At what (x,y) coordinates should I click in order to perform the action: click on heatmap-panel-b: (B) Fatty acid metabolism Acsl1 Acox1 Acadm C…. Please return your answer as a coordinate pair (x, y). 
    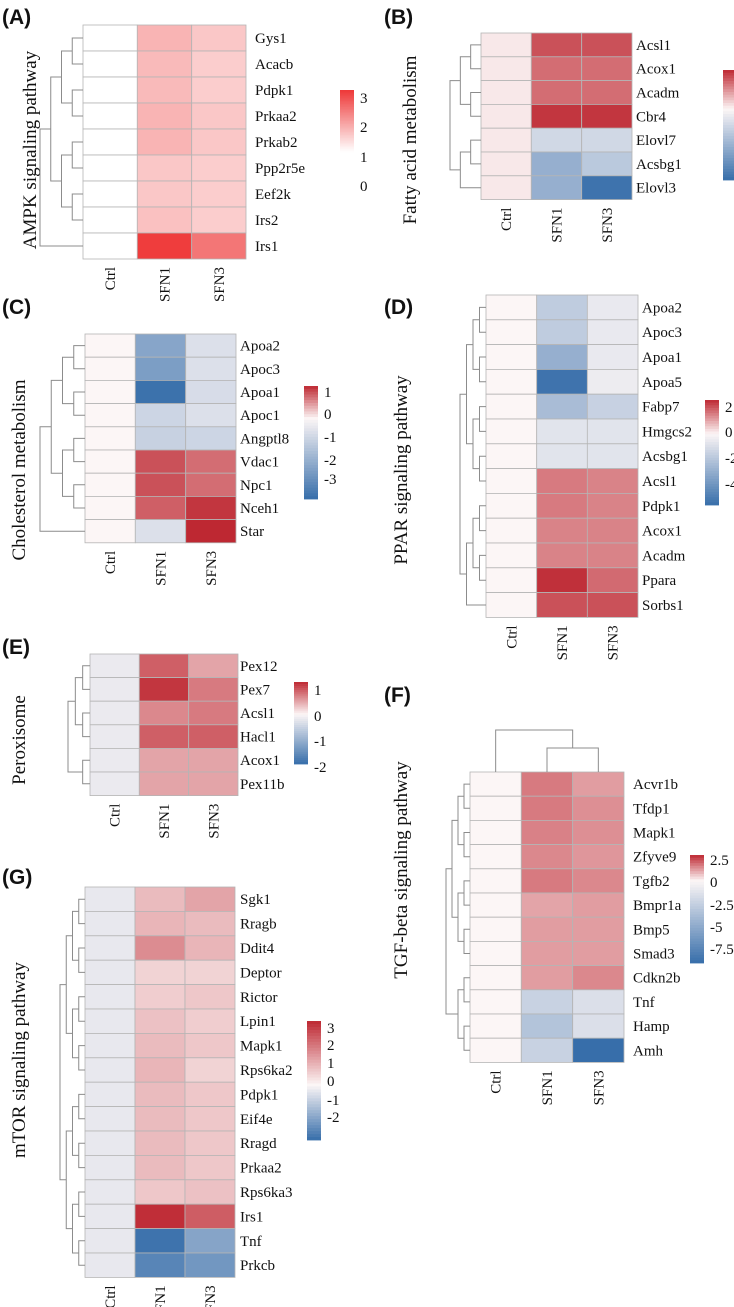
    Looking at the image, I should click on (559, 124).